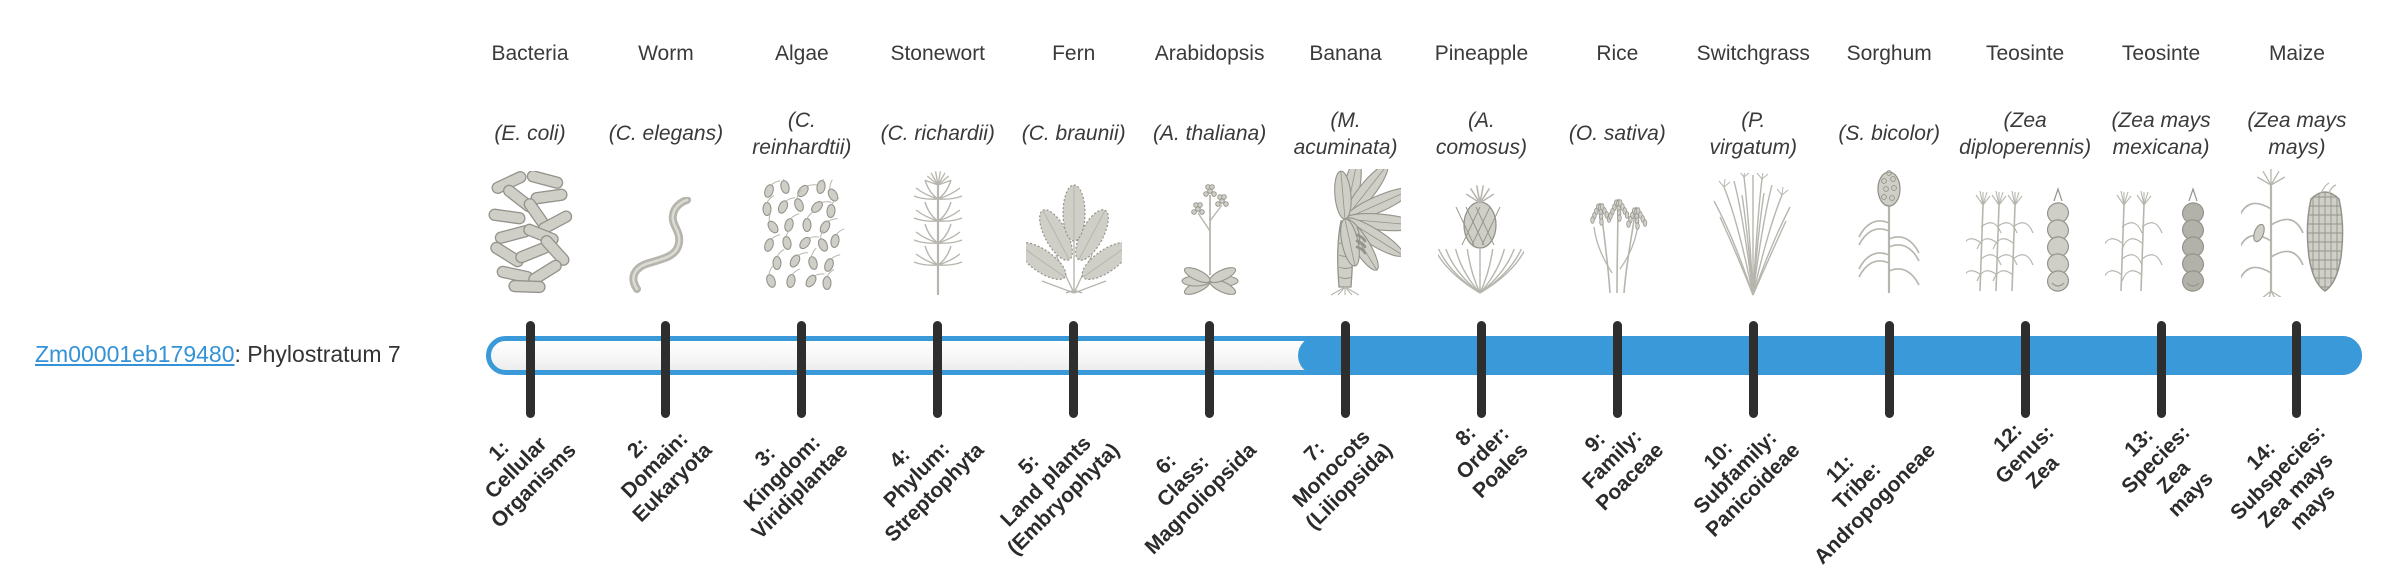 The height and width of the screenshot is (580, 2400). What do you see at coordinates (937, 134) in the screenshot?
I see `taxon-latin-name: (C. richardii)` at bounding box center [937, 134].